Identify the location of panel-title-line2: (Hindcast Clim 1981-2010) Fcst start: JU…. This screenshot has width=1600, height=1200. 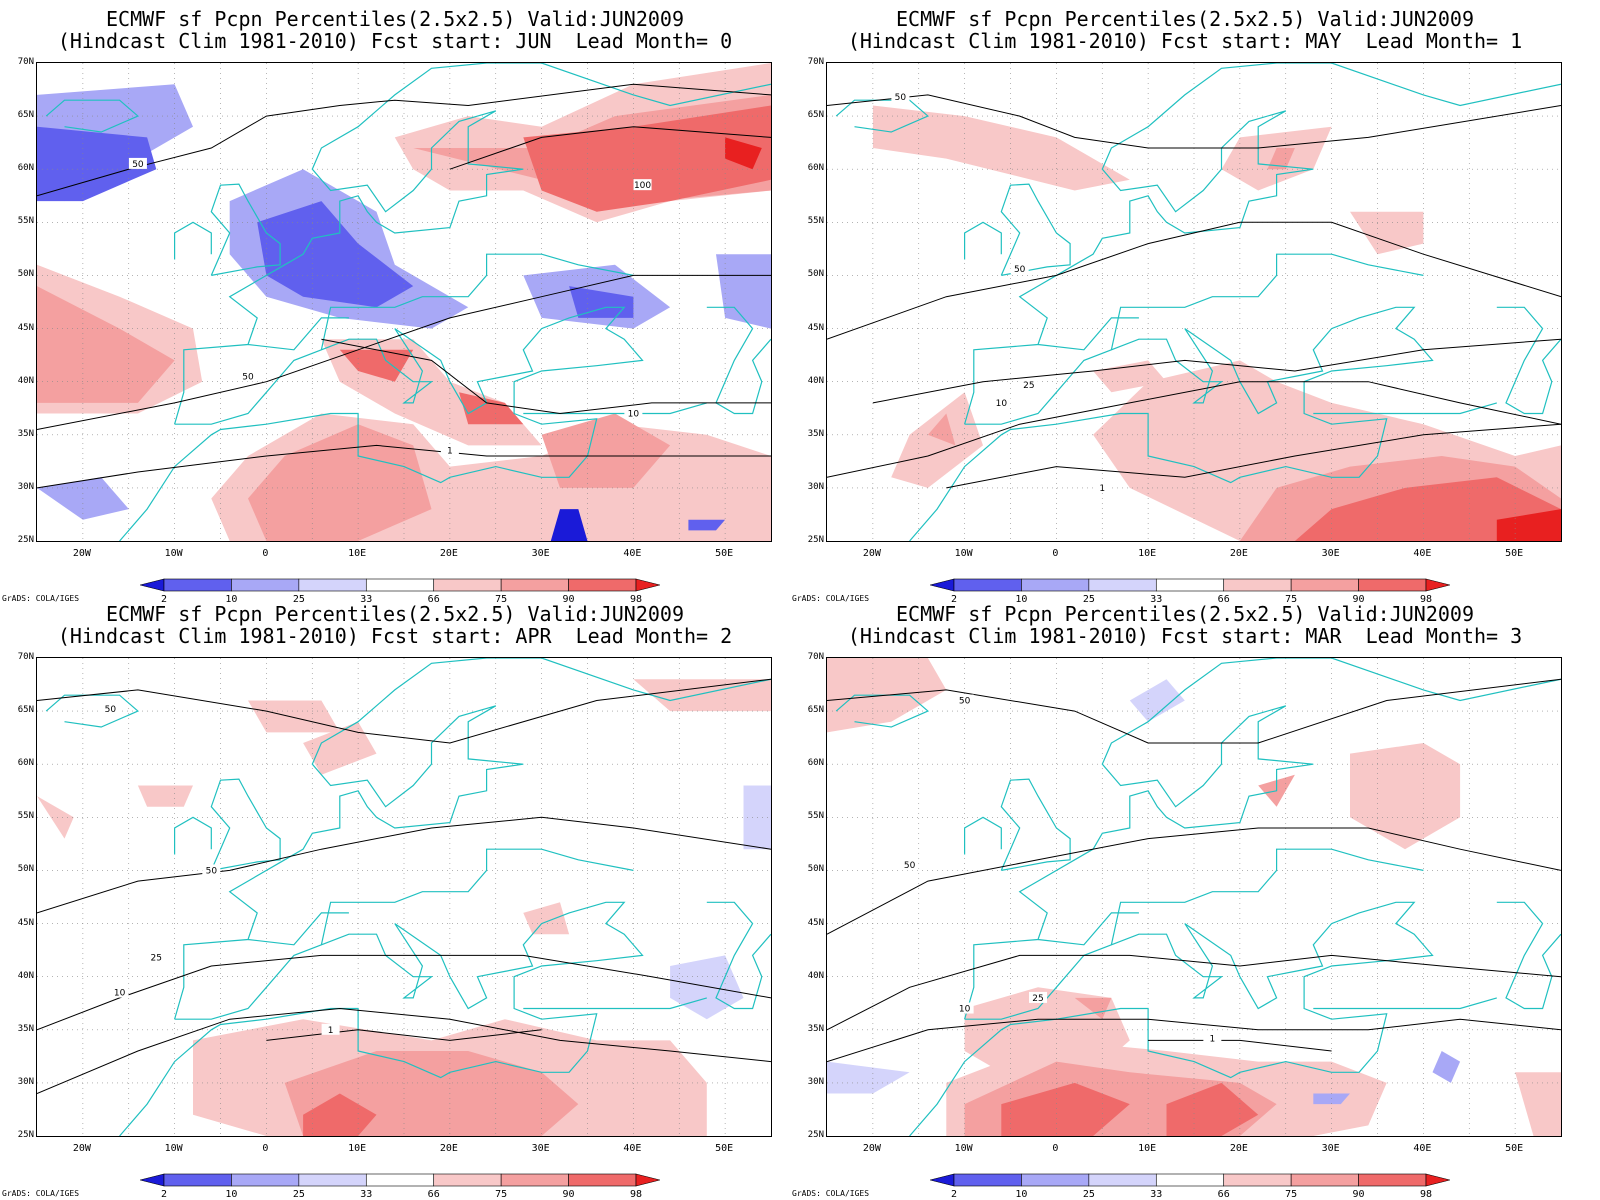
(395, 41).